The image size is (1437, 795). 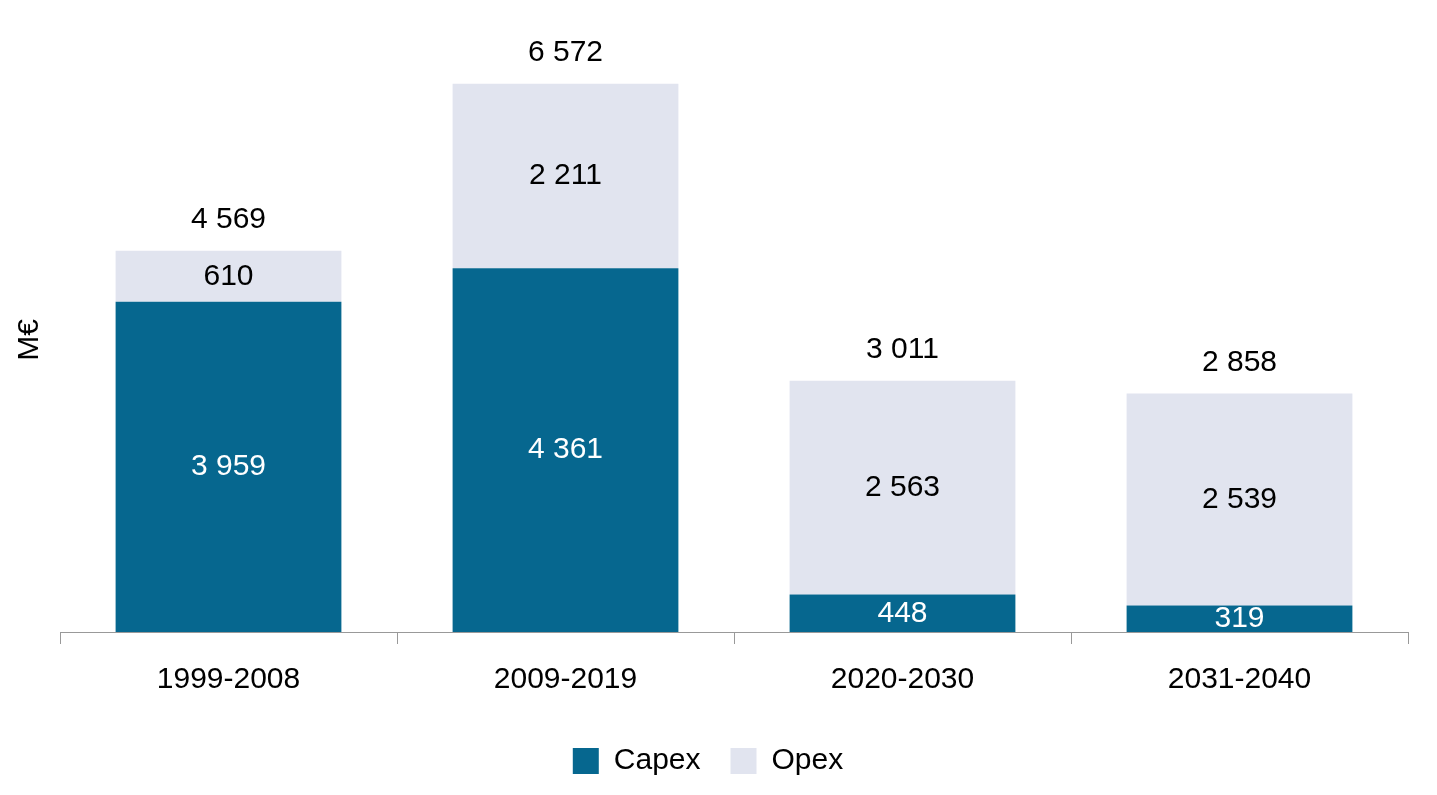 I want to click on data-label: 2 563, so click(x=902, y=485).